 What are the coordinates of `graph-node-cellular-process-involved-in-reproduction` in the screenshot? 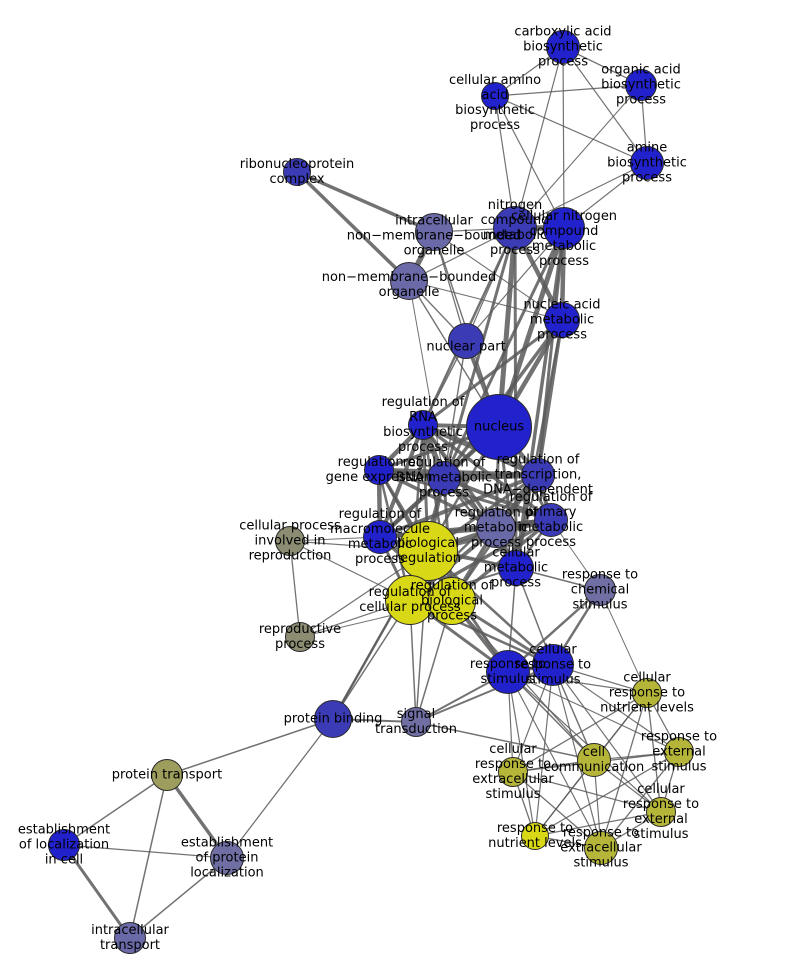 It's located at (290, 541).